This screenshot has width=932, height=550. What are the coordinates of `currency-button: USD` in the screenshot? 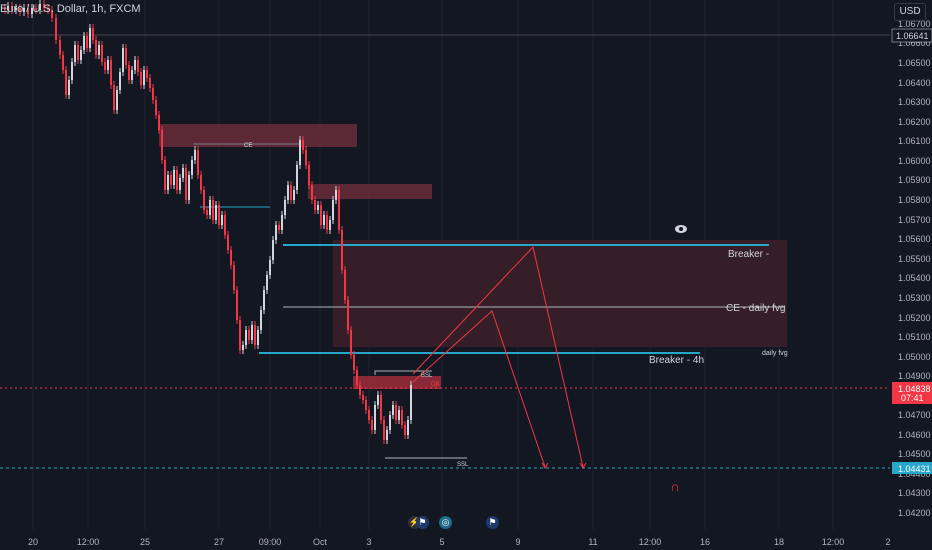 It's located at (910, 12).